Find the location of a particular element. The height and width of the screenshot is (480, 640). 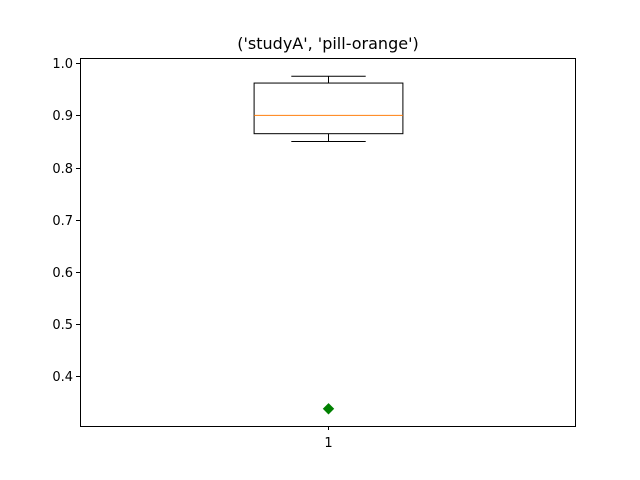

x-axis: 1 is located at coordinates (328, 438).